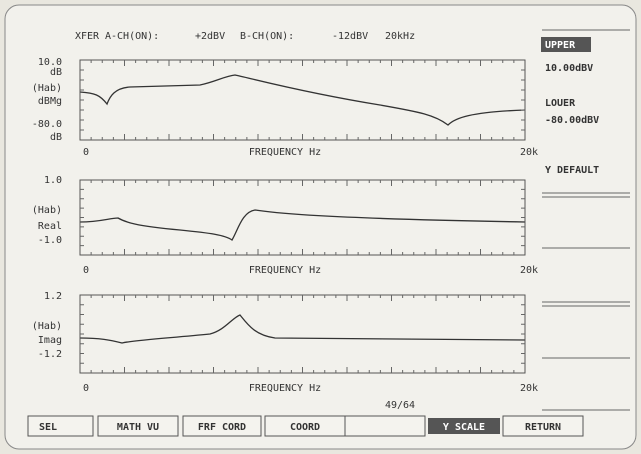 This screenshot has height=454, width=641. Describe the element at coordinates (400, 36) in the screenshot. I see `header-text: 20kHz` at that location.